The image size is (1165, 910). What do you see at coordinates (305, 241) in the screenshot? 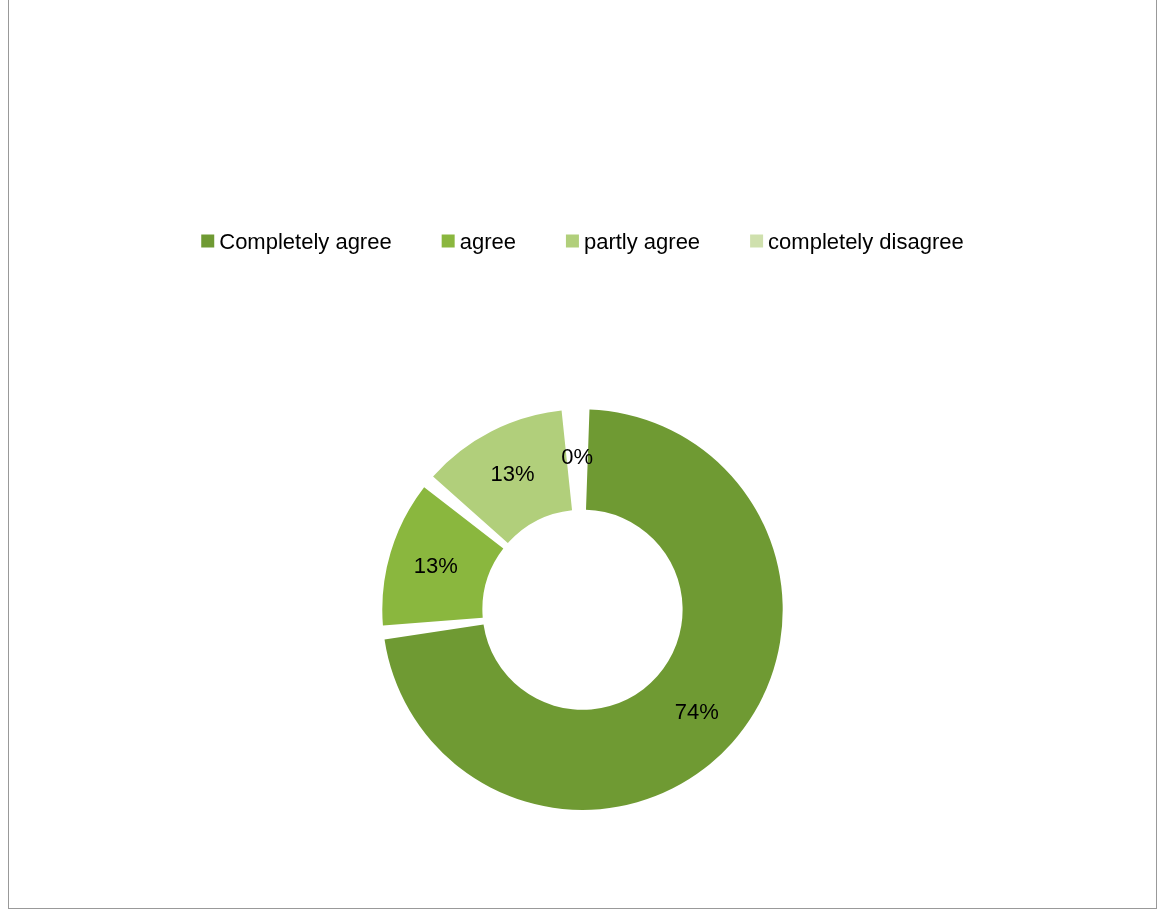
I see `legend-label: Completely agree` at bounding box center [305, 241].